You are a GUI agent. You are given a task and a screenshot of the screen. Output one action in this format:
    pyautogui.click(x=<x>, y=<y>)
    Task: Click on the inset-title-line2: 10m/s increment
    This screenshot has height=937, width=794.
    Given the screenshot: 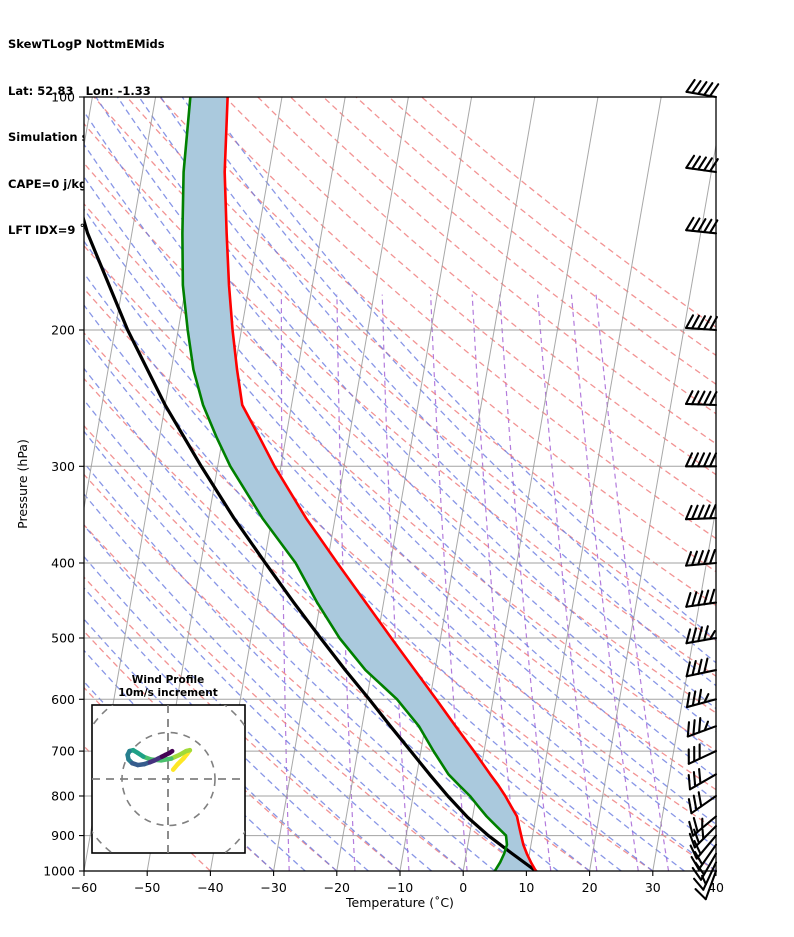 What is the action you would take?
    pyautogui.click(x=167, y=693)
    